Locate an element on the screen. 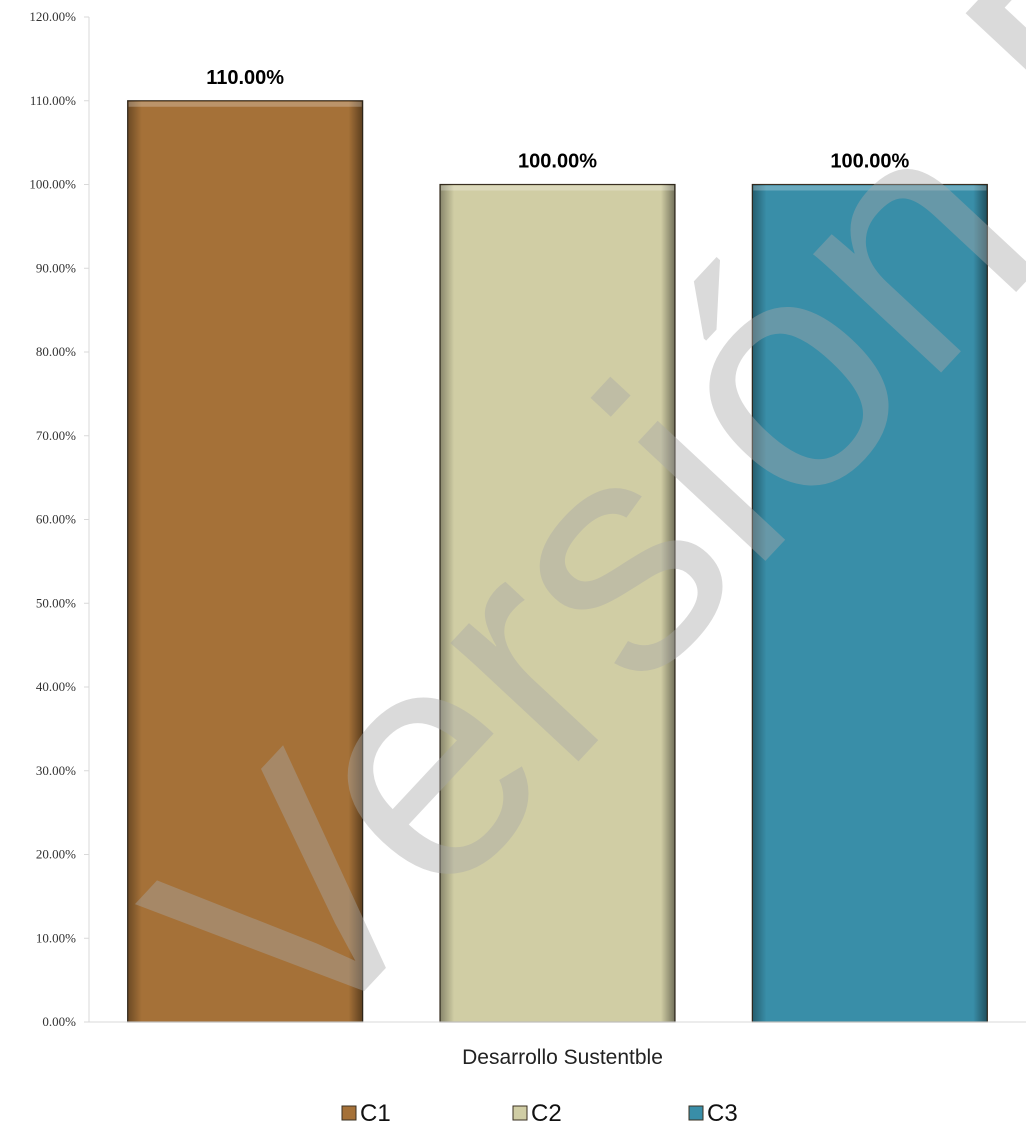 This screenshot has height=1129, width=1026. y-tick-label: 50.00% is located at coordinates (56, 602).